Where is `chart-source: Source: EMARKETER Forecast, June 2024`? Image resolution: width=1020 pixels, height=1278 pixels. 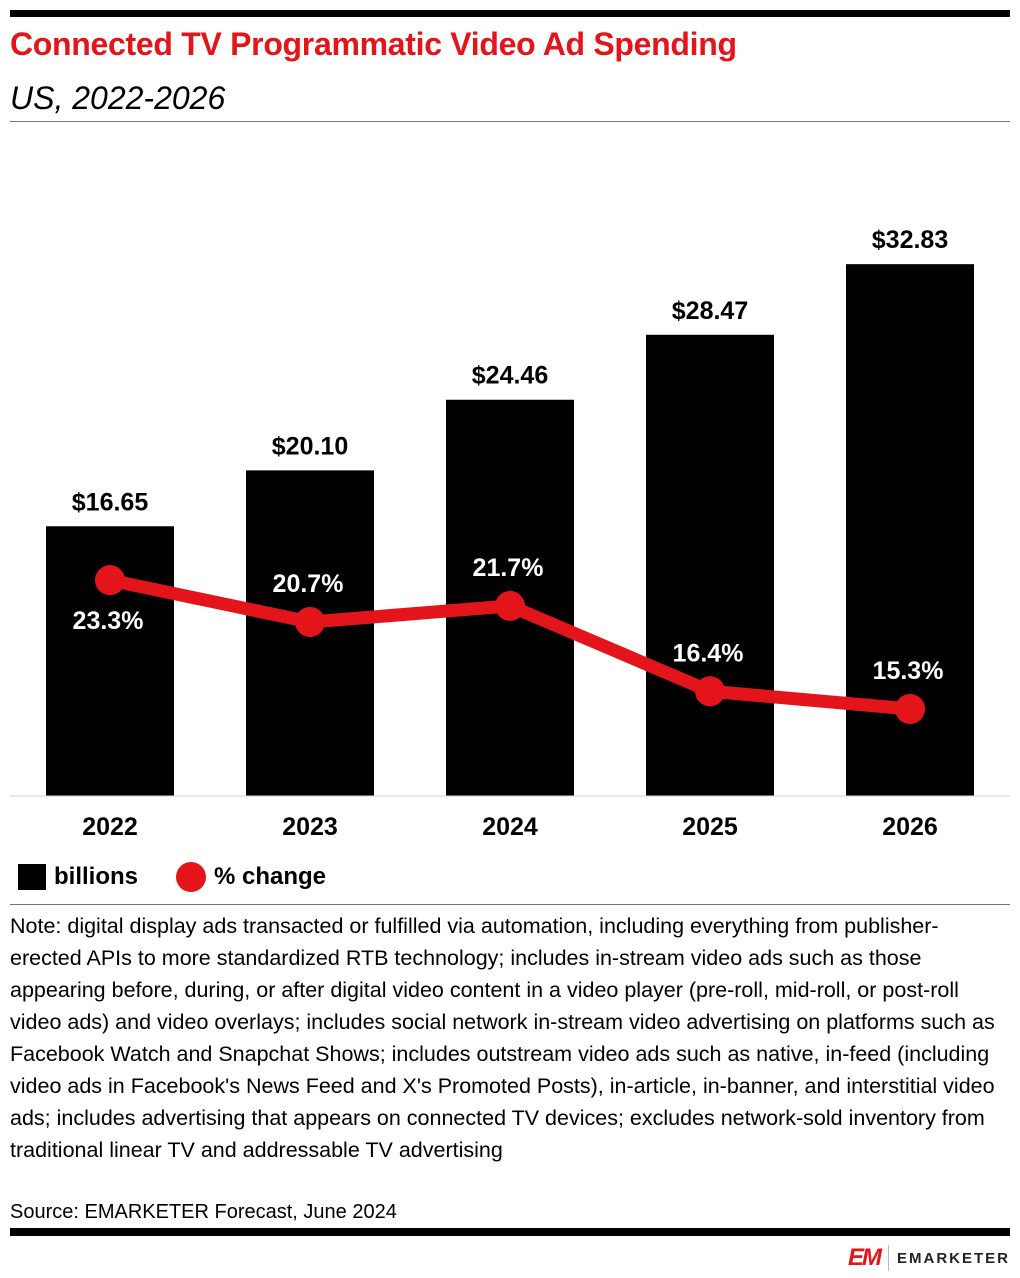
chart-source: Source: EMARKETER Forecast, June 2024 is located at coordinates (203, 1212).